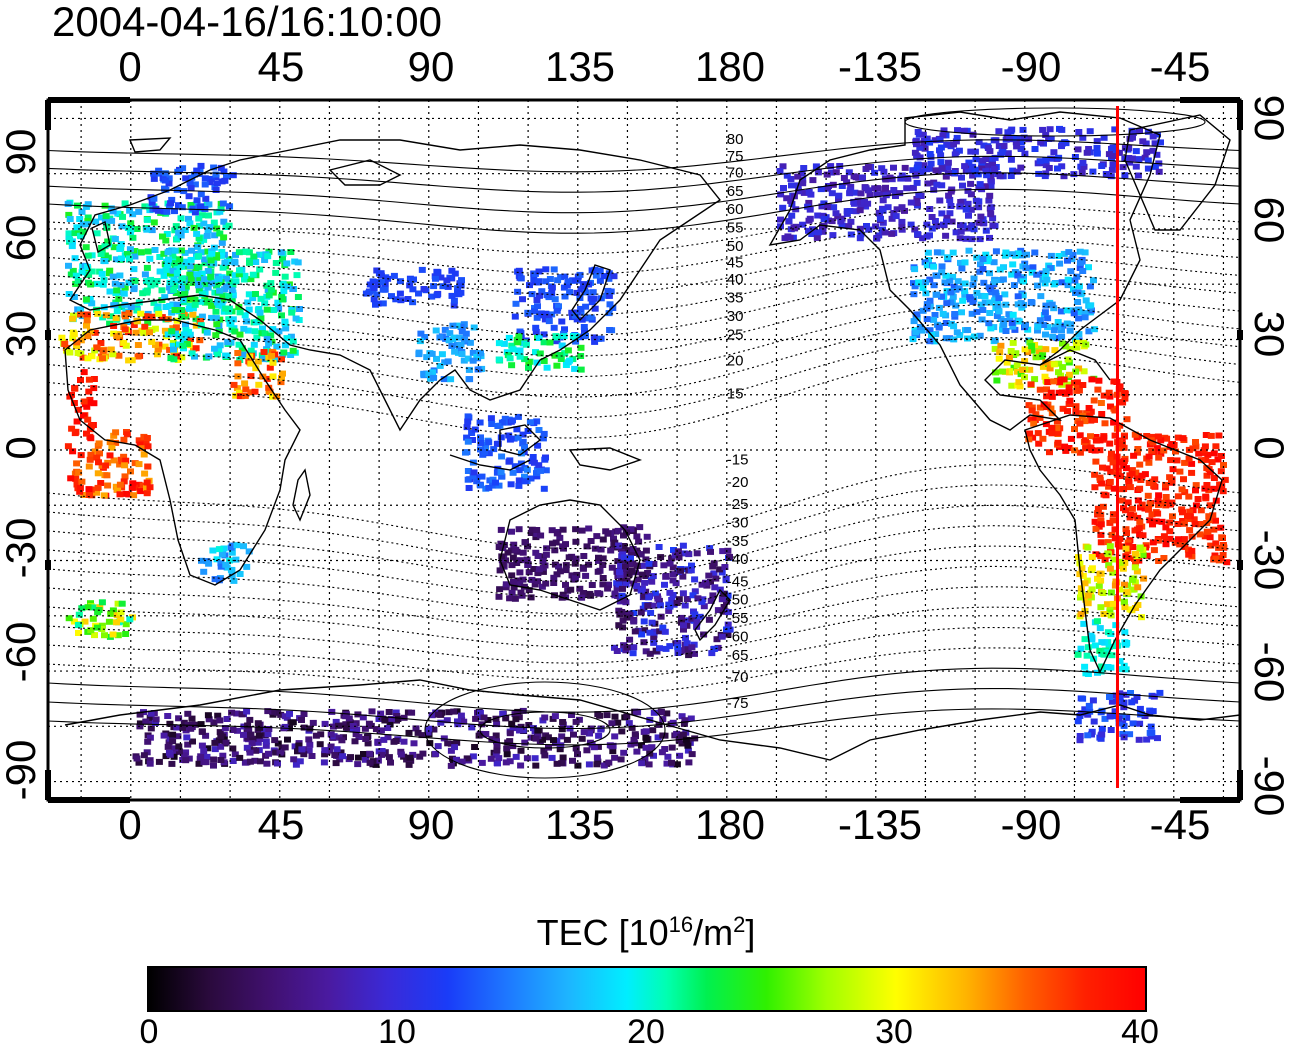  What do you see at coordinates (738, 559) in the screenshot?
I see `contour-label: -40` at bounding box center [738, 559].